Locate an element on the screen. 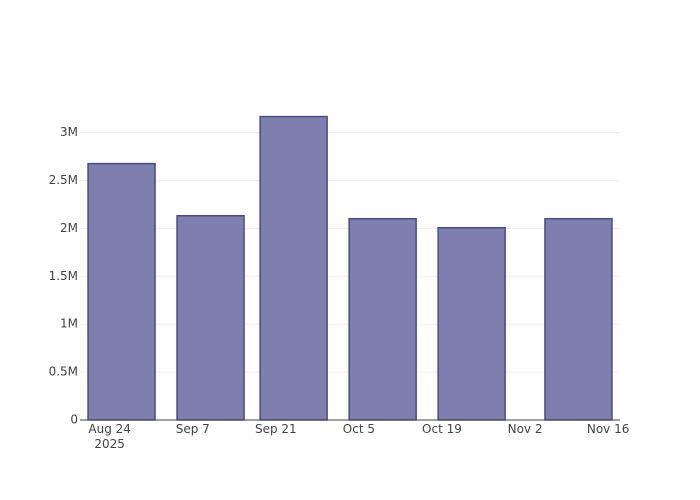 Image resolution: width=700 pixels, height=500 pixels. y-tick-label: 0 is located at coordinates (74, 420).